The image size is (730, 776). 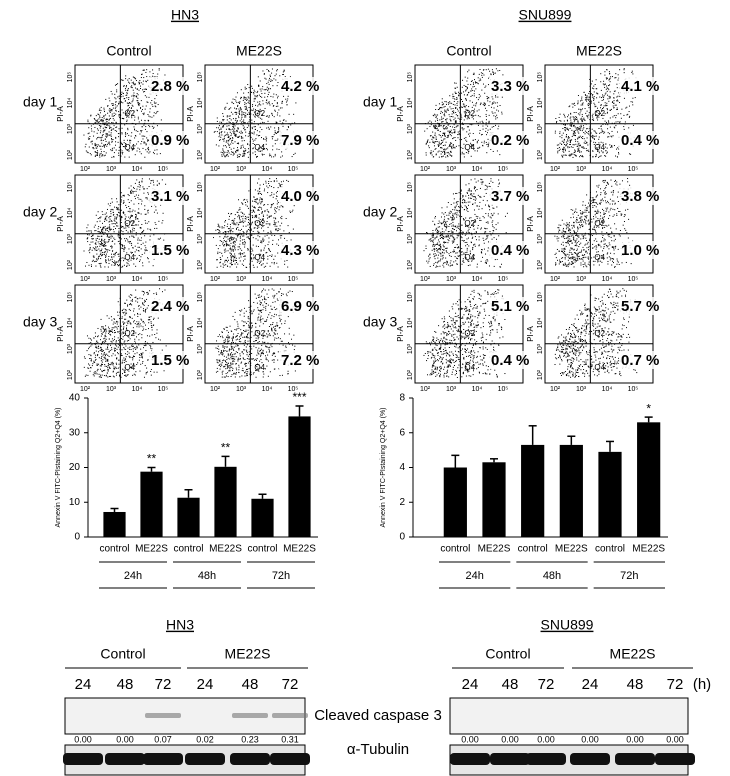 I want to click on y-tick-label: 10⁴, so click(x=70, y=323).